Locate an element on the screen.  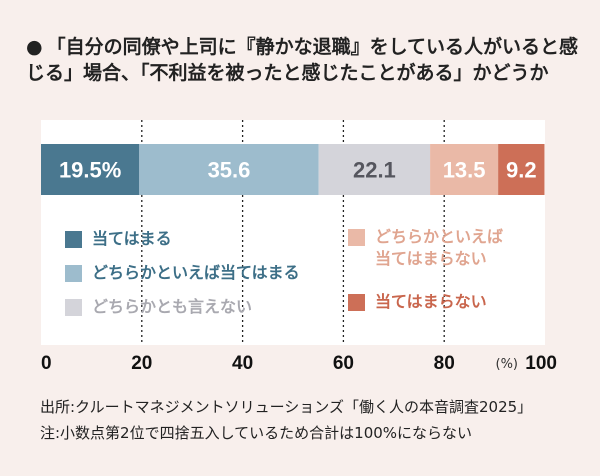
legend-label: どちらかといえば当てはまる is located at coordinates (196, 272).